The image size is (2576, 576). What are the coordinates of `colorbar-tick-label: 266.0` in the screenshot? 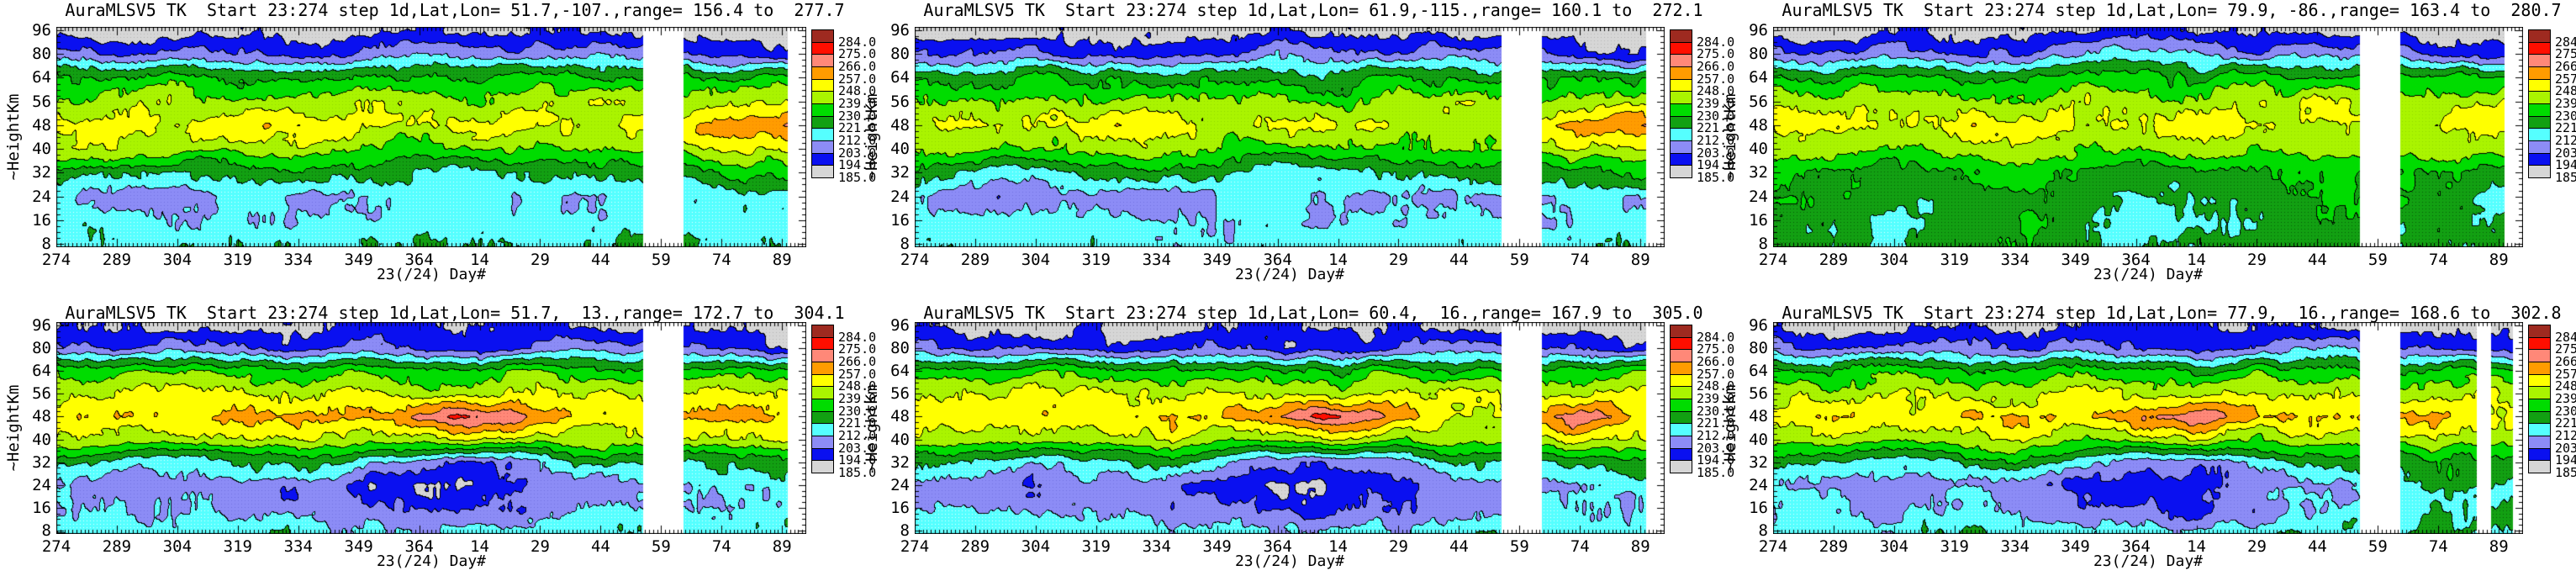 It's located at (857, 66).